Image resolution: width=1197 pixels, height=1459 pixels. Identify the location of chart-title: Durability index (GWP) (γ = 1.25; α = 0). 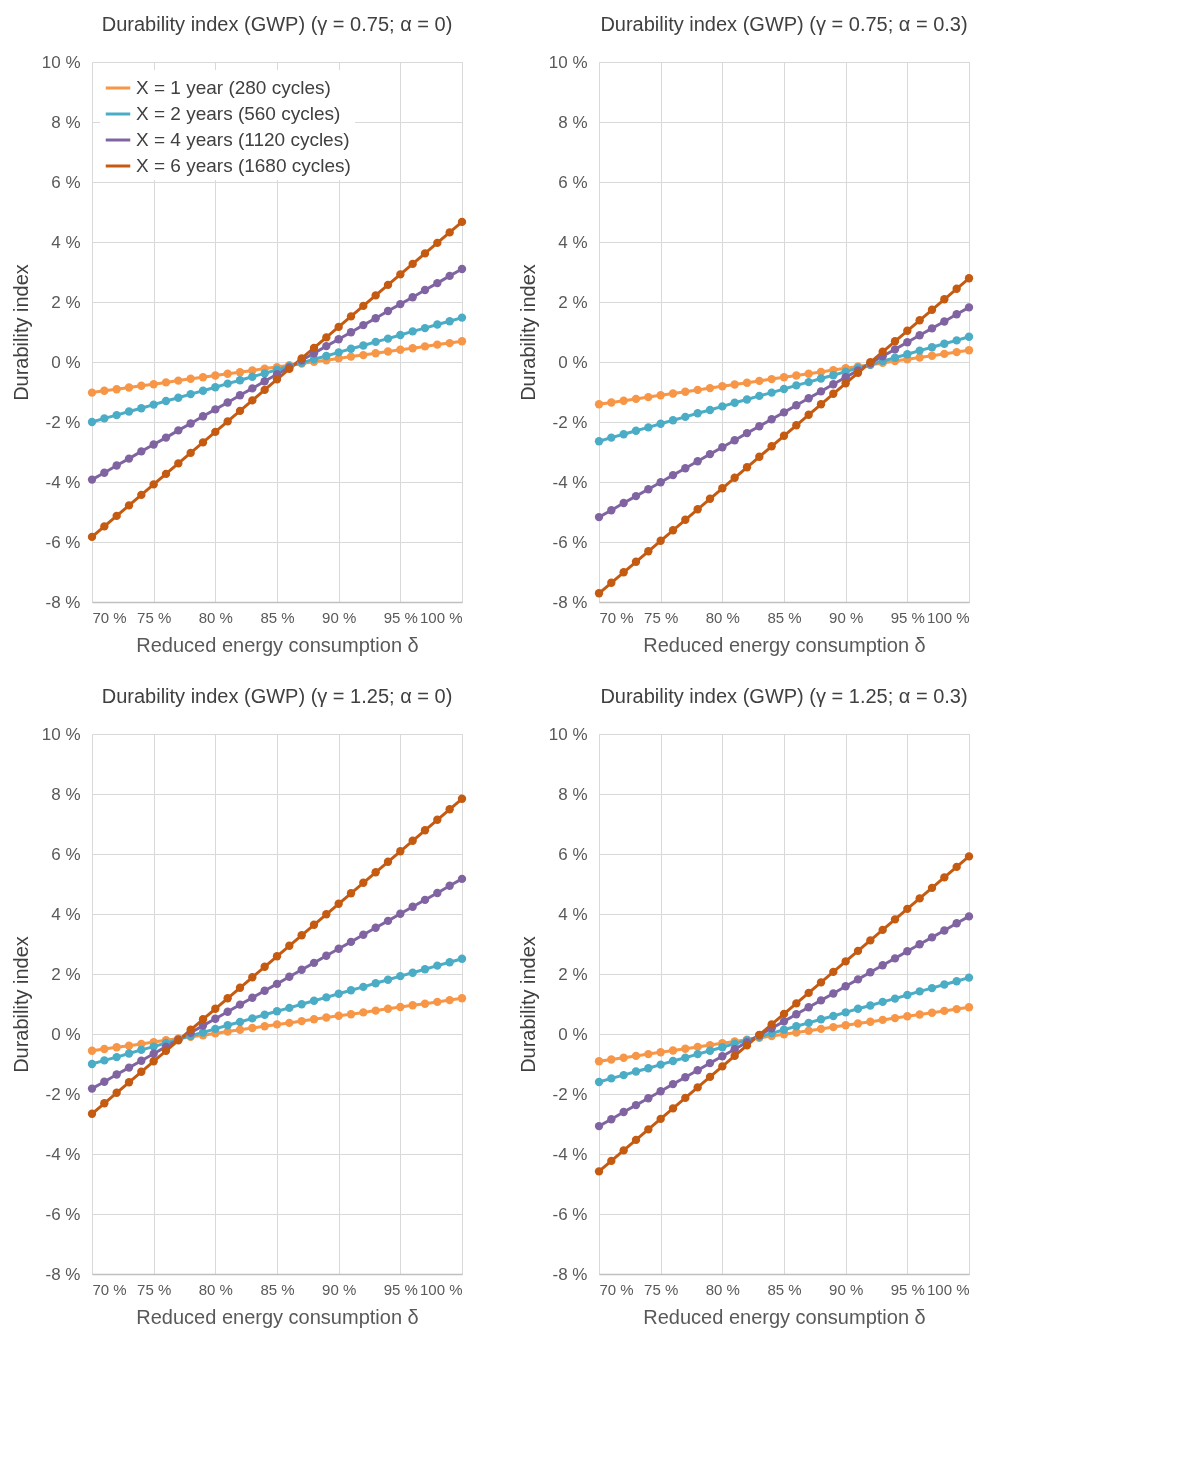
(277, 696).